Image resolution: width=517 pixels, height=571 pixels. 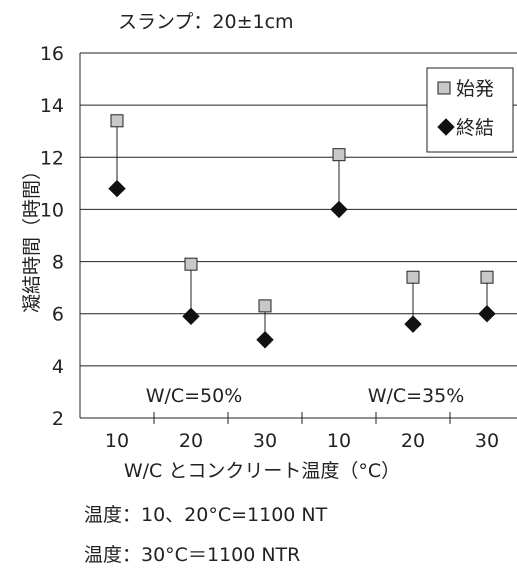 What do you see at coordinates (58, 367) in the screenshot?
I see `y-tick-label-4: 4` at bounding box center [58, 367].